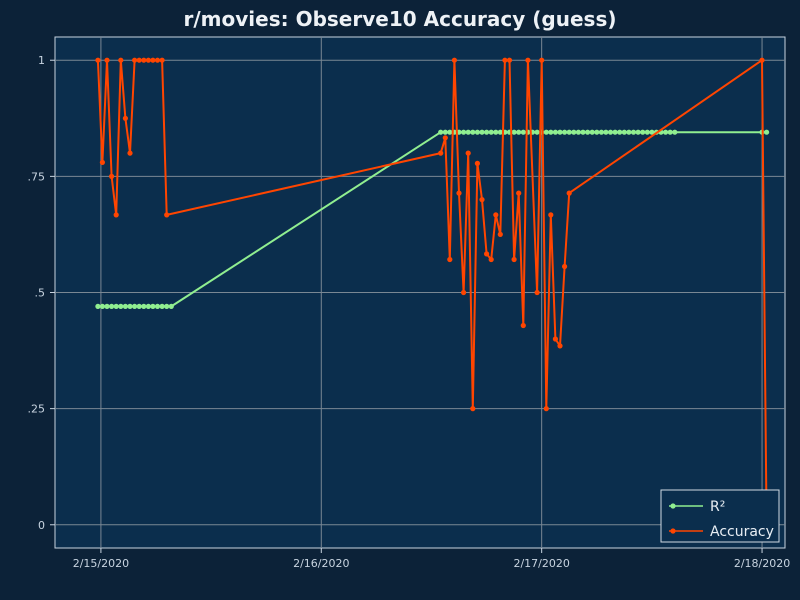 Image resolution: width=800 pixels, height=600 pixels. What do you see at coordinates (321, 563) in the screenshot?
I see `x-tick-label: 2/16/2020` at bounding box center [321, 563].